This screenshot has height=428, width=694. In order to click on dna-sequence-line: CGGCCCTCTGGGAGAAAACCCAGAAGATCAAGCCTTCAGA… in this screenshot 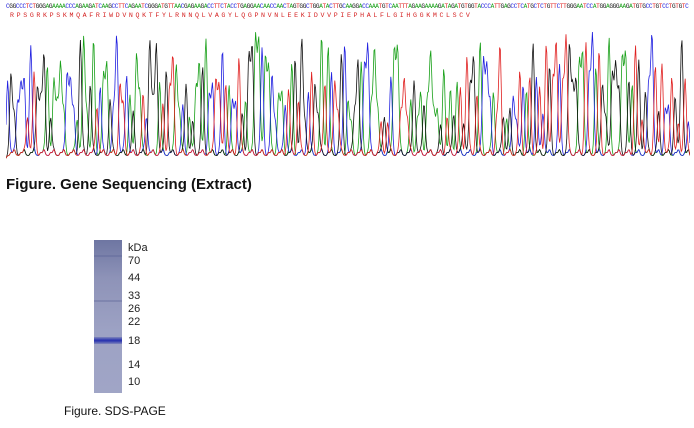, I will do `click(347, 6)`.